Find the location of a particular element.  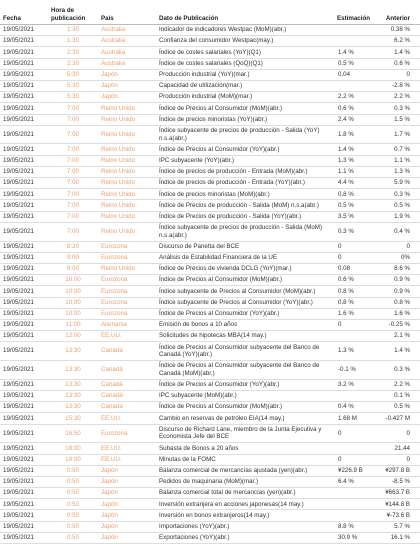

event-cell: Subasta de Bonos a 20 años is located at coordinates (245, 448).